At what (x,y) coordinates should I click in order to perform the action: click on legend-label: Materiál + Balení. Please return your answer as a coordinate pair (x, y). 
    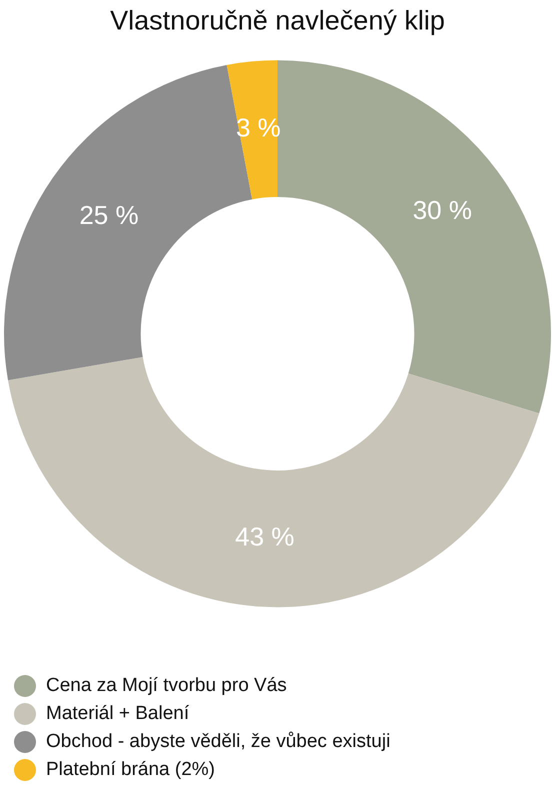
    Looking at the image, I should click on (118, 714).